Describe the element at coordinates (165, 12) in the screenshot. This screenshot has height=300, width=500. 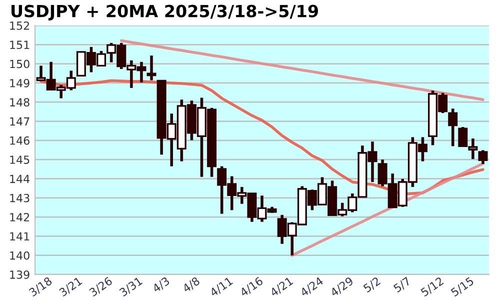
I see `chart-title: USDJPY + 20MA 2025/3/18->5/19` at that location.